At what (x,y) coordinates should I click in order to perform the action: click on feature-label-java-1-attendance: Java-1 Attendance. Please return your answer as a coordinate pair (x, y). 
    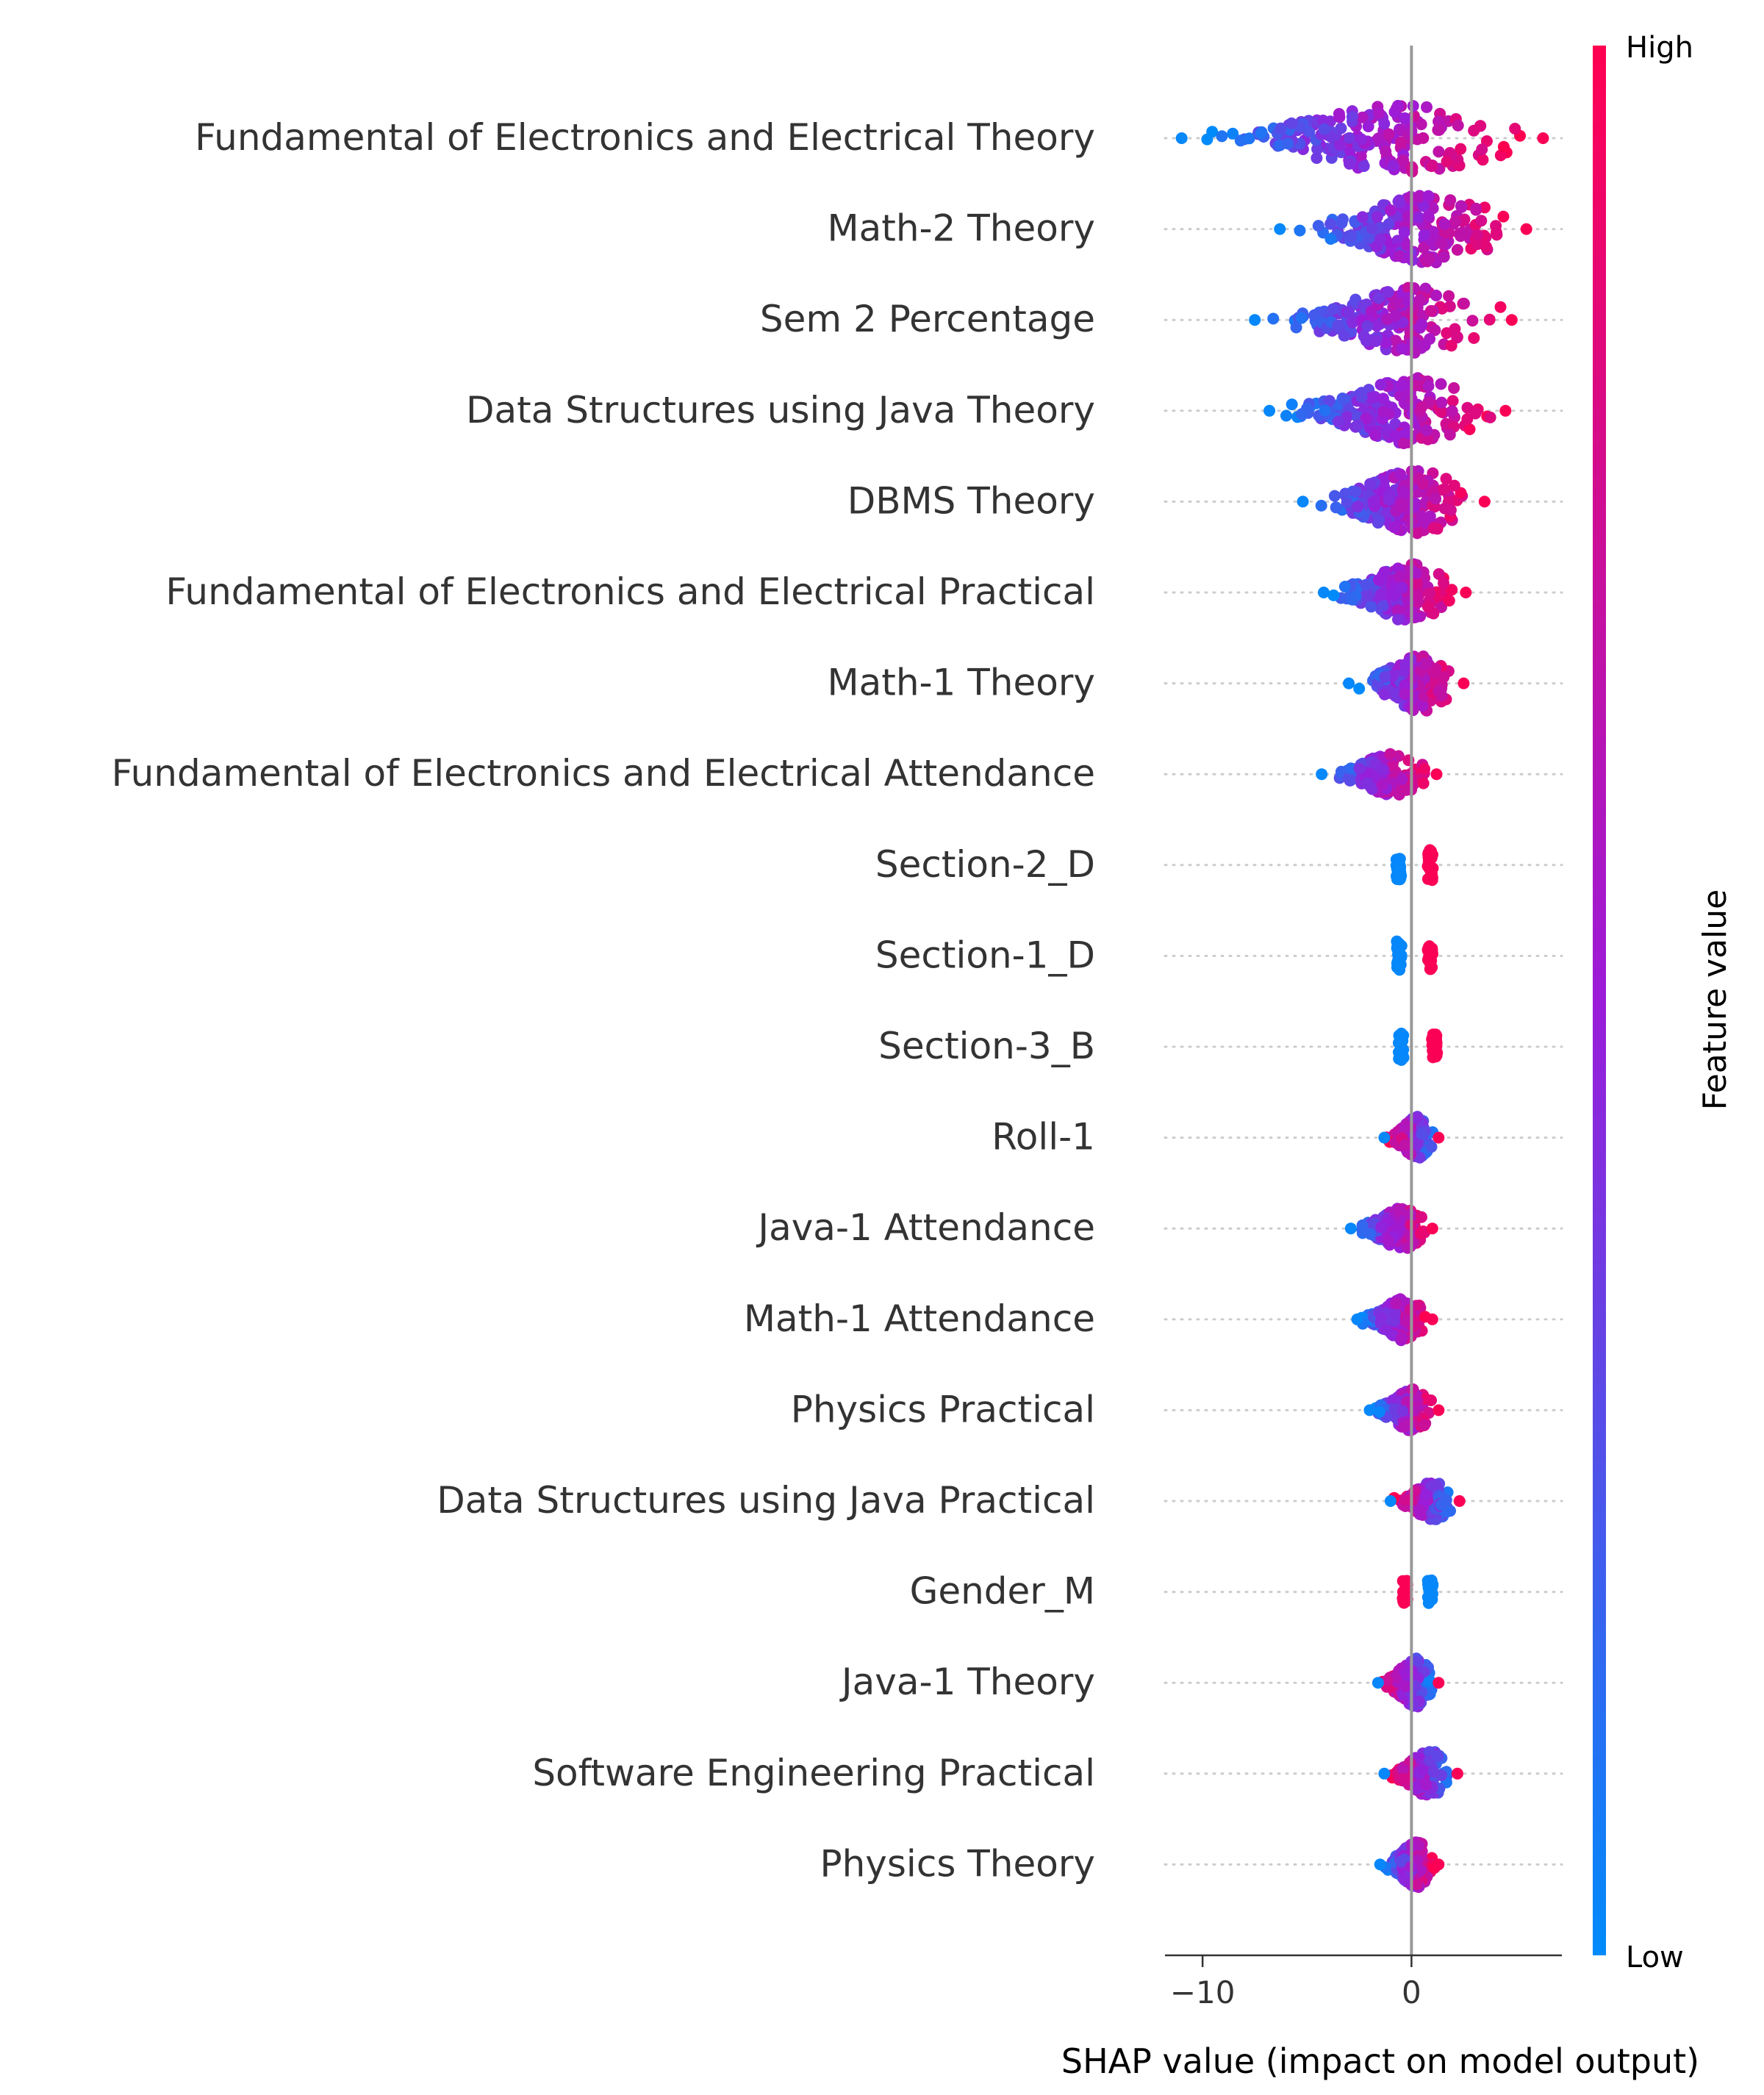
    Looking at the image, I should click on (925, 1227).